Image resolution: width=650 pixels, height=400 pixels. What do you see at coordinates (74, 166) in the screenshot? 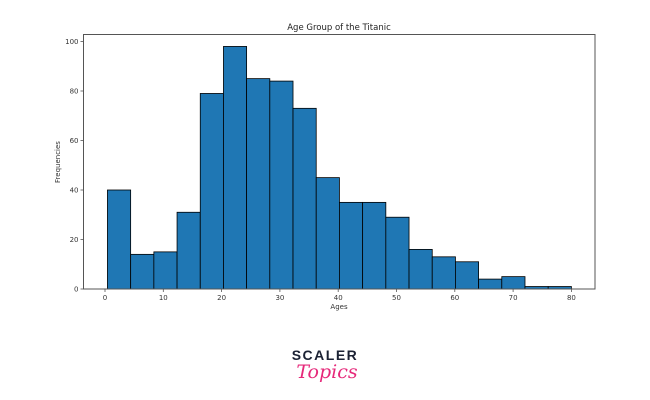
I see `y-axis-ticks: 0 20 40 60 80 100` at bounding box center [74, 166].